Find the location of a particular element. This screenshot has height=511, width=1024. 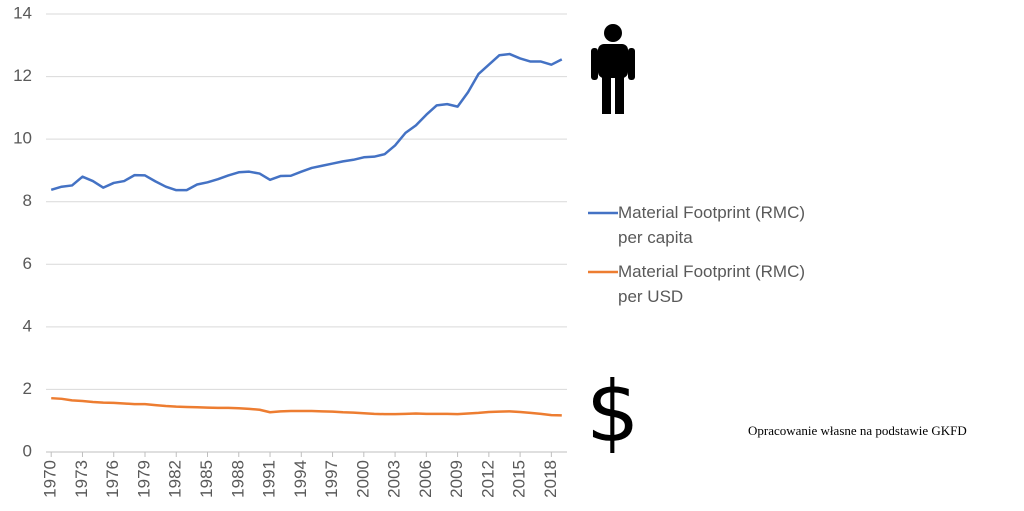

y-tick-label: 2 is located at coordinates (27, 388).